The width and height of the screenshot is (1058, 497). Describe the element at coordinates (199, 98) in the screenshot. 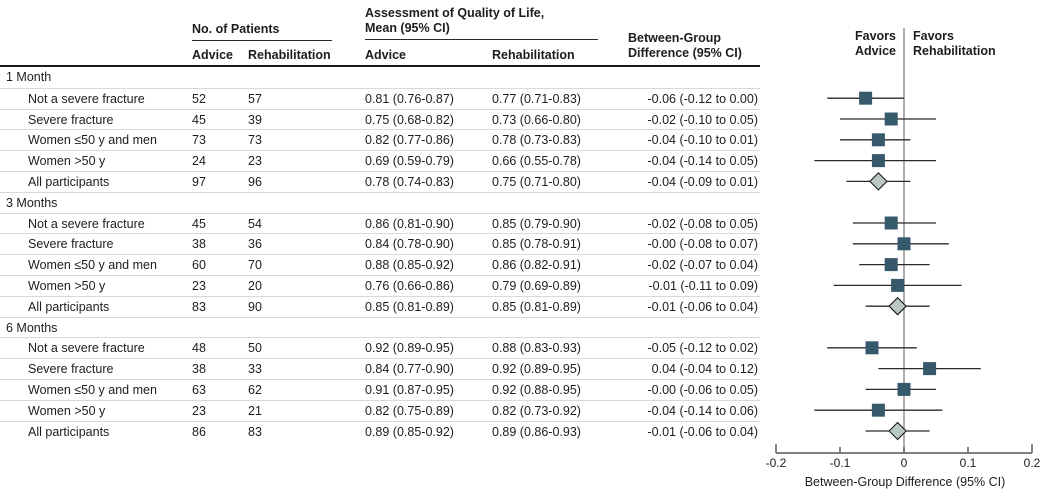

I see `advice-n-value: 52` at that location.